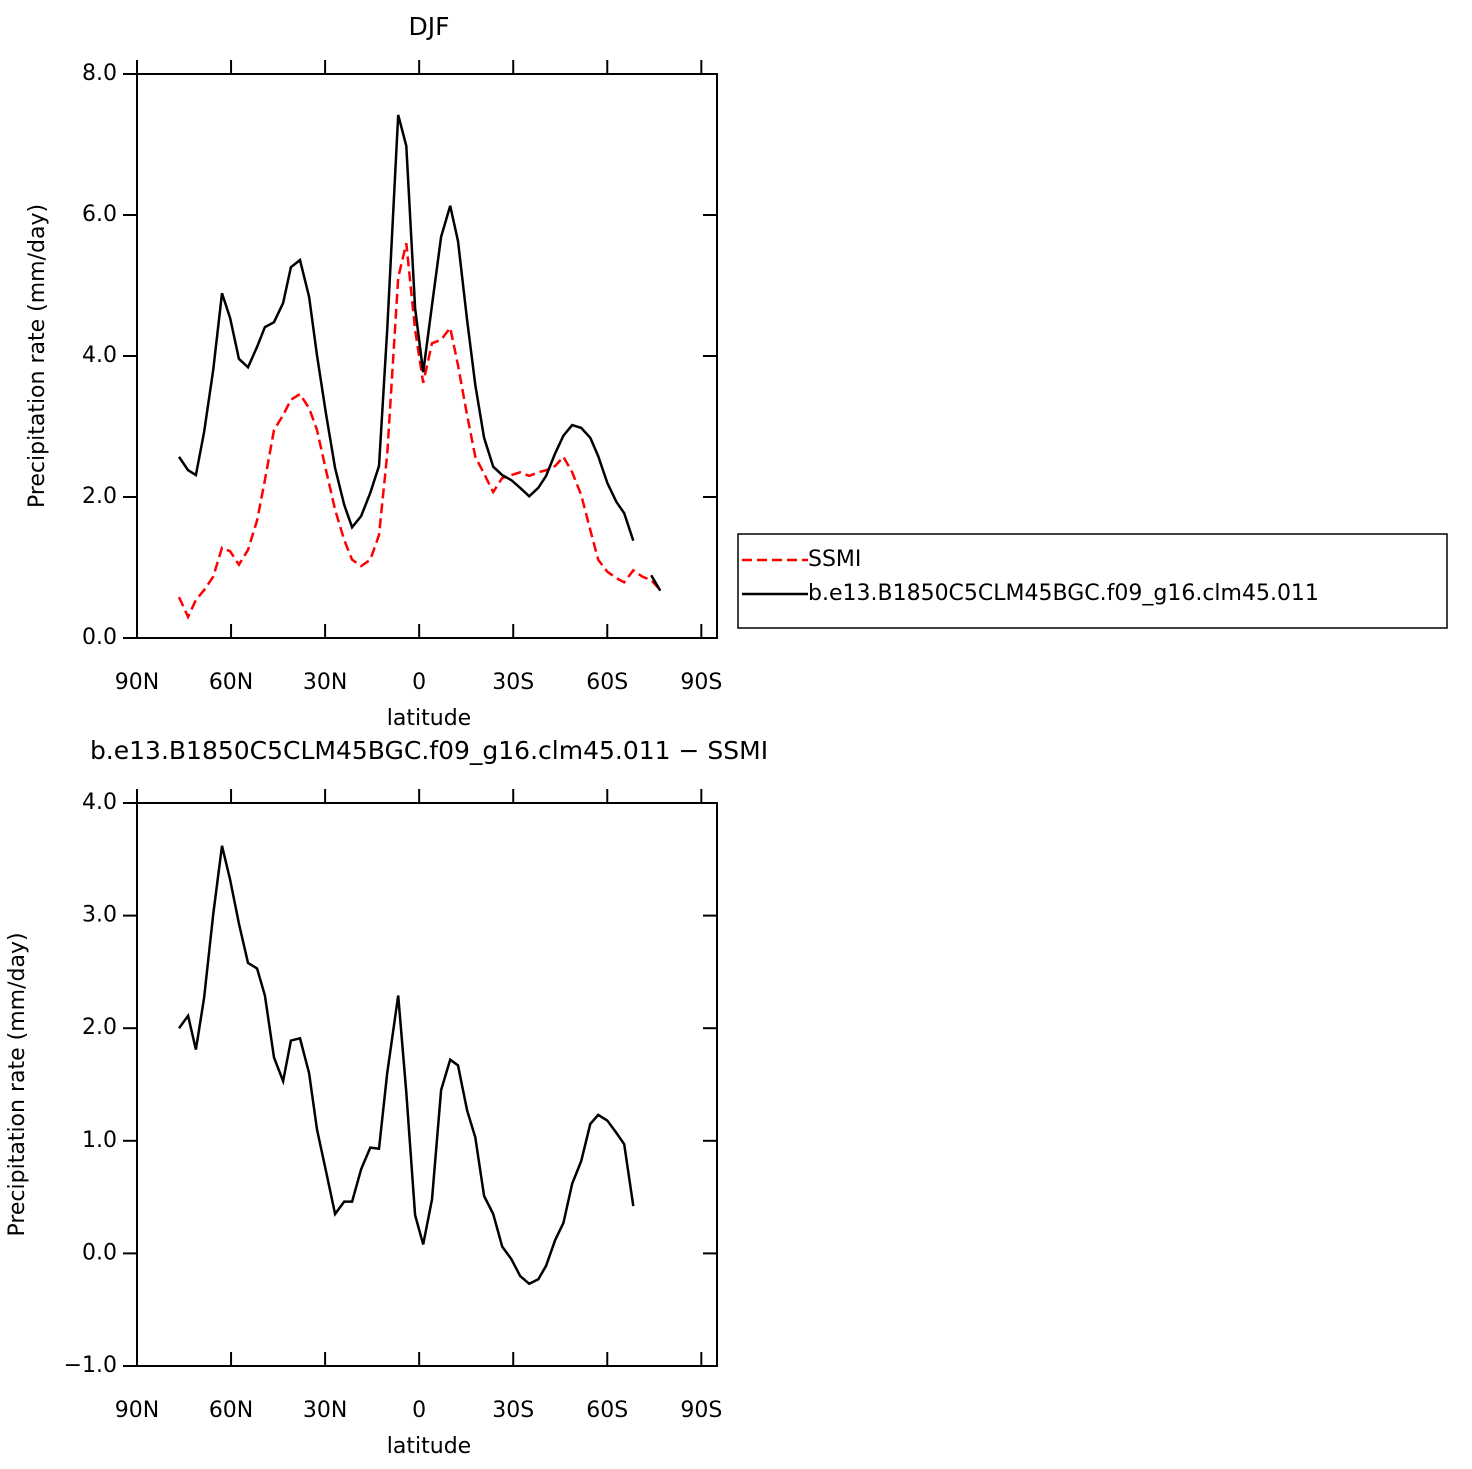 Image resolution: width=1472 pixels, height=1469 pixels. I want to click on legend-label: b.e13.B1850C5CLM45BGC.f09_g16.clm45.011, so click(1063, 593).